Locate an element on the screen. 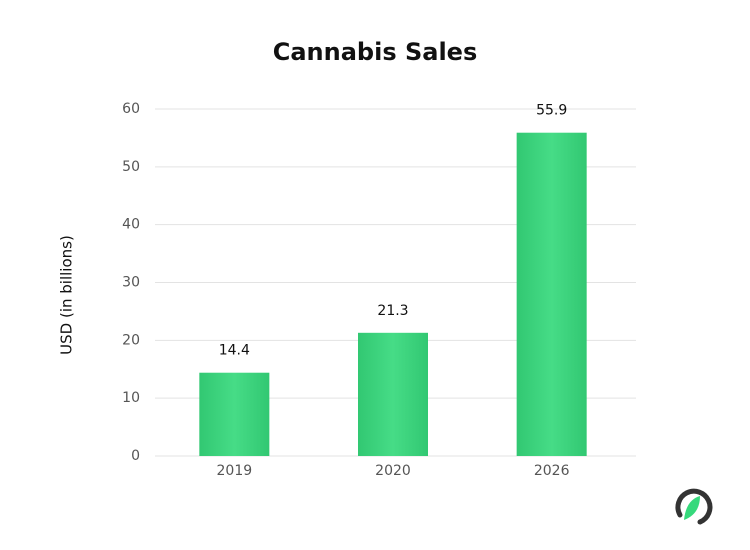  x-tick-label: 2019 is located at coordinates (235, 471).